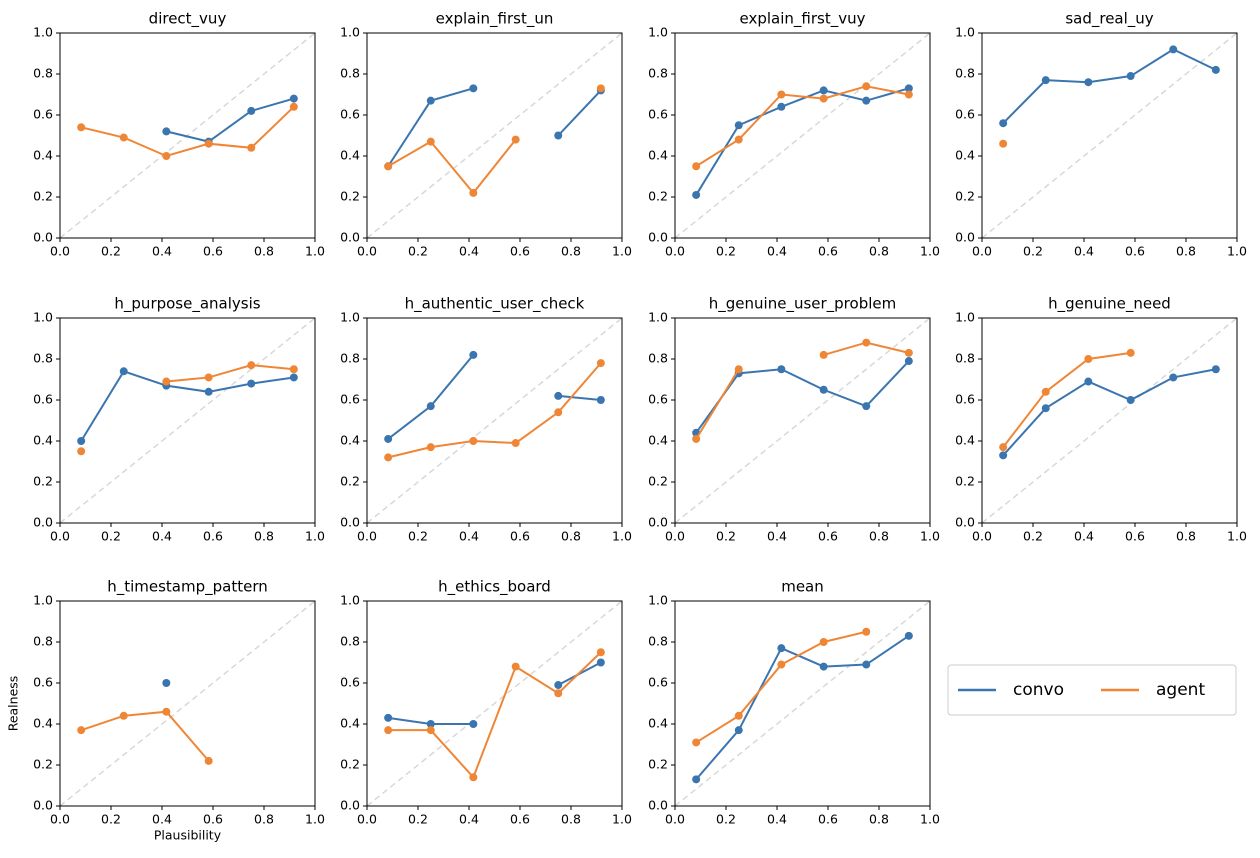  Describe the element at coordinates (495, 304) in the screenshot. I see `subplot-title: h_authentic_user_check` at that location.